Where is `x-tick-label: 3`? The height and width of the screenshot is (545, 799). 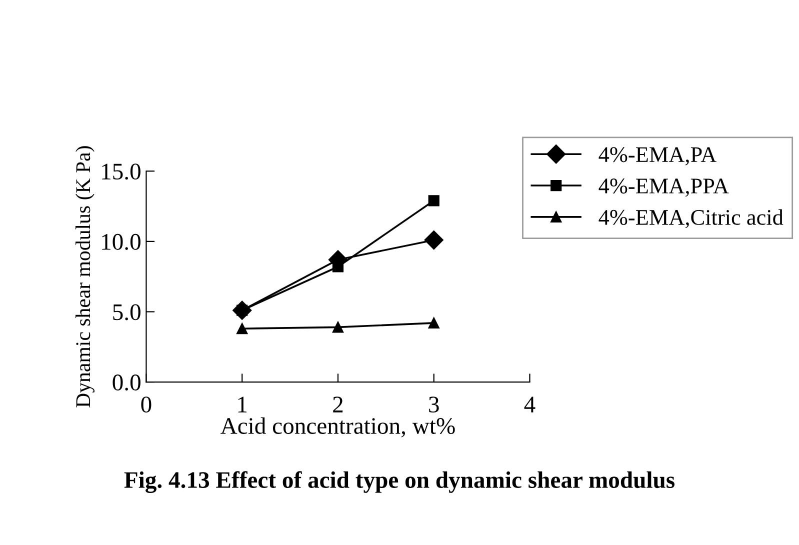
x-tick-label: 3 is located at coordinates (434, 404).